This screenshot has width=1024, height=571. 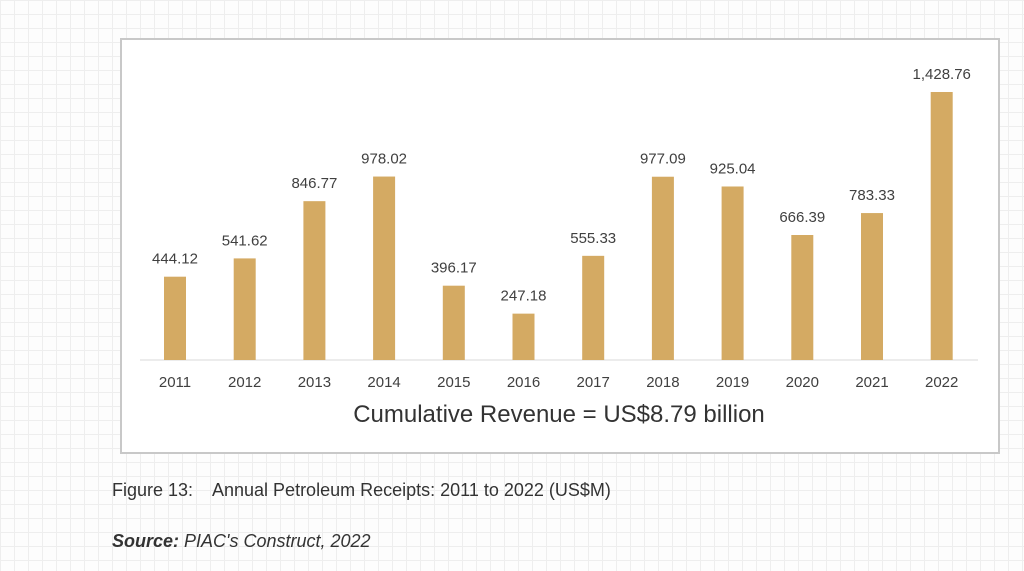 I want to click on bar-2016, so click(x=523, y=336).